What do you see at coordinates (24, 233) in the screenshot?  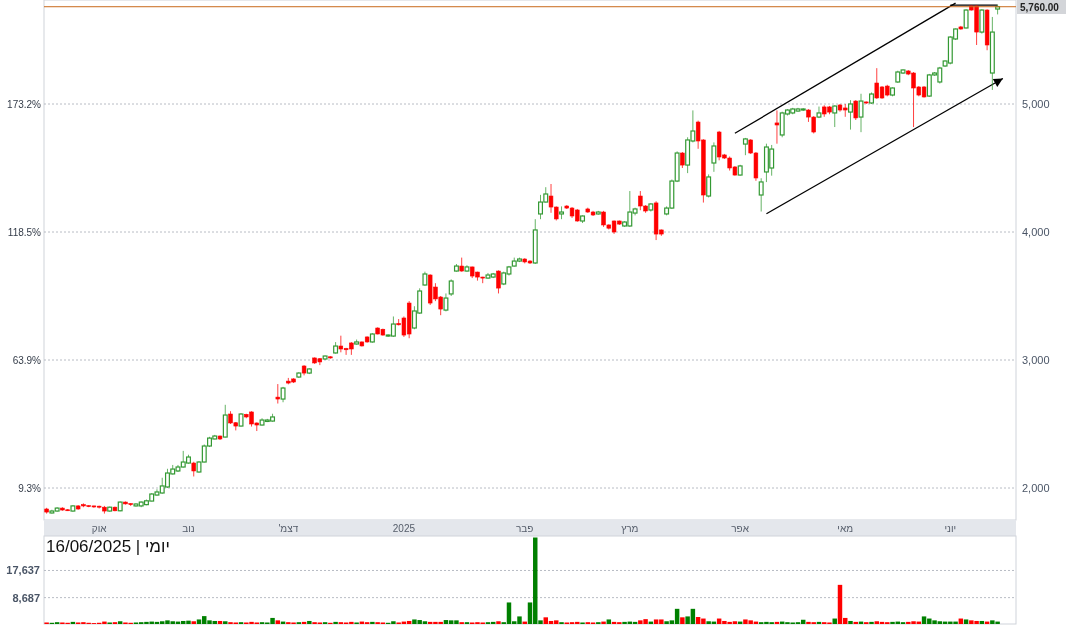 I see `y2-tick-label: 118.5%` at bounding box center [24, 233].